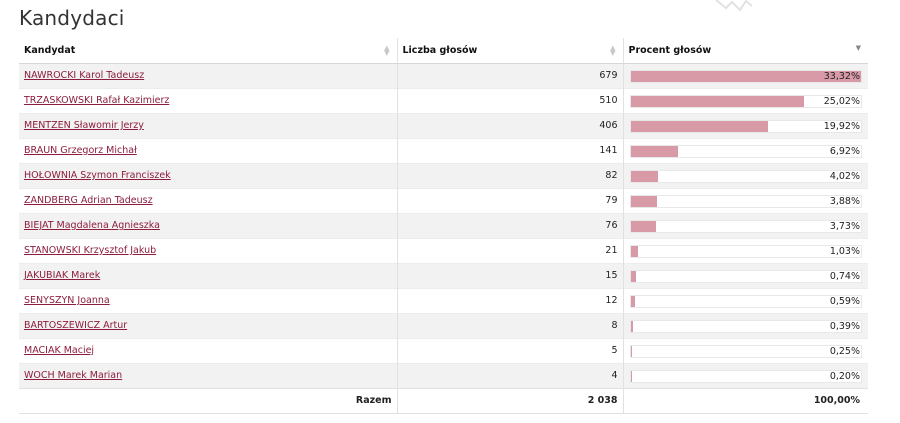  Describe the element at coordinates (90, 250) in the screenshot. I see `candidate-link: STANOWSKI Krzysztof Jakub` at that location.